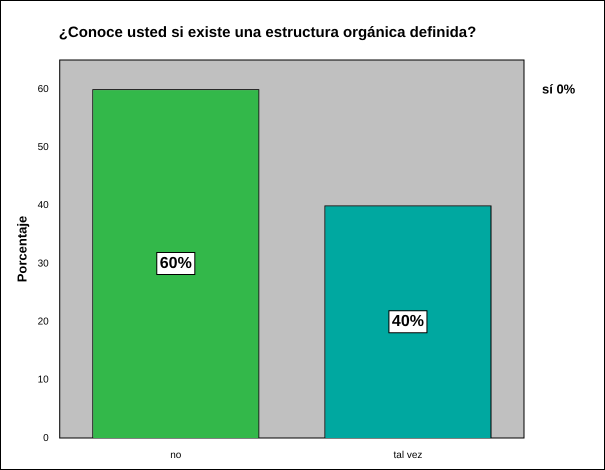  Describe the element at coordinates (176, 455) in the screenshot. I see `x-tick-label: no` at that location.